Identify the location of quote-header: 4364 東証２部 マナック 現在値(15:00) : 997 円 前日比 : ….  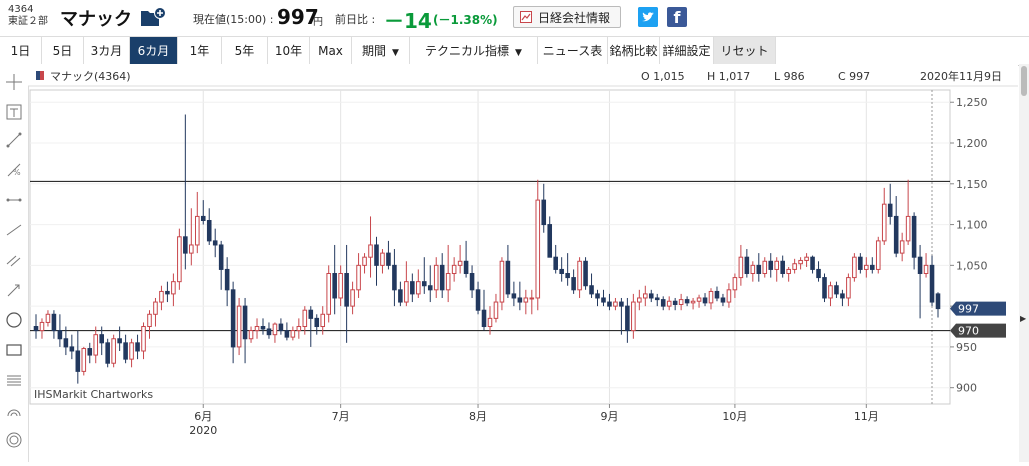
(514, 18).